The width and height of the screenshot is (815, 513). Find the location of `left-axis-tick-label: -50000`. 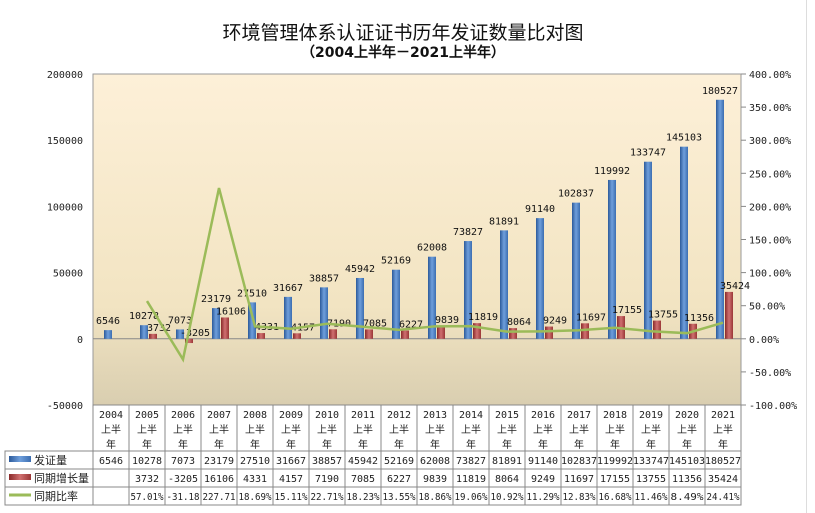

left-axis-tick-label: -50000 is located at coordinates (65, 406).